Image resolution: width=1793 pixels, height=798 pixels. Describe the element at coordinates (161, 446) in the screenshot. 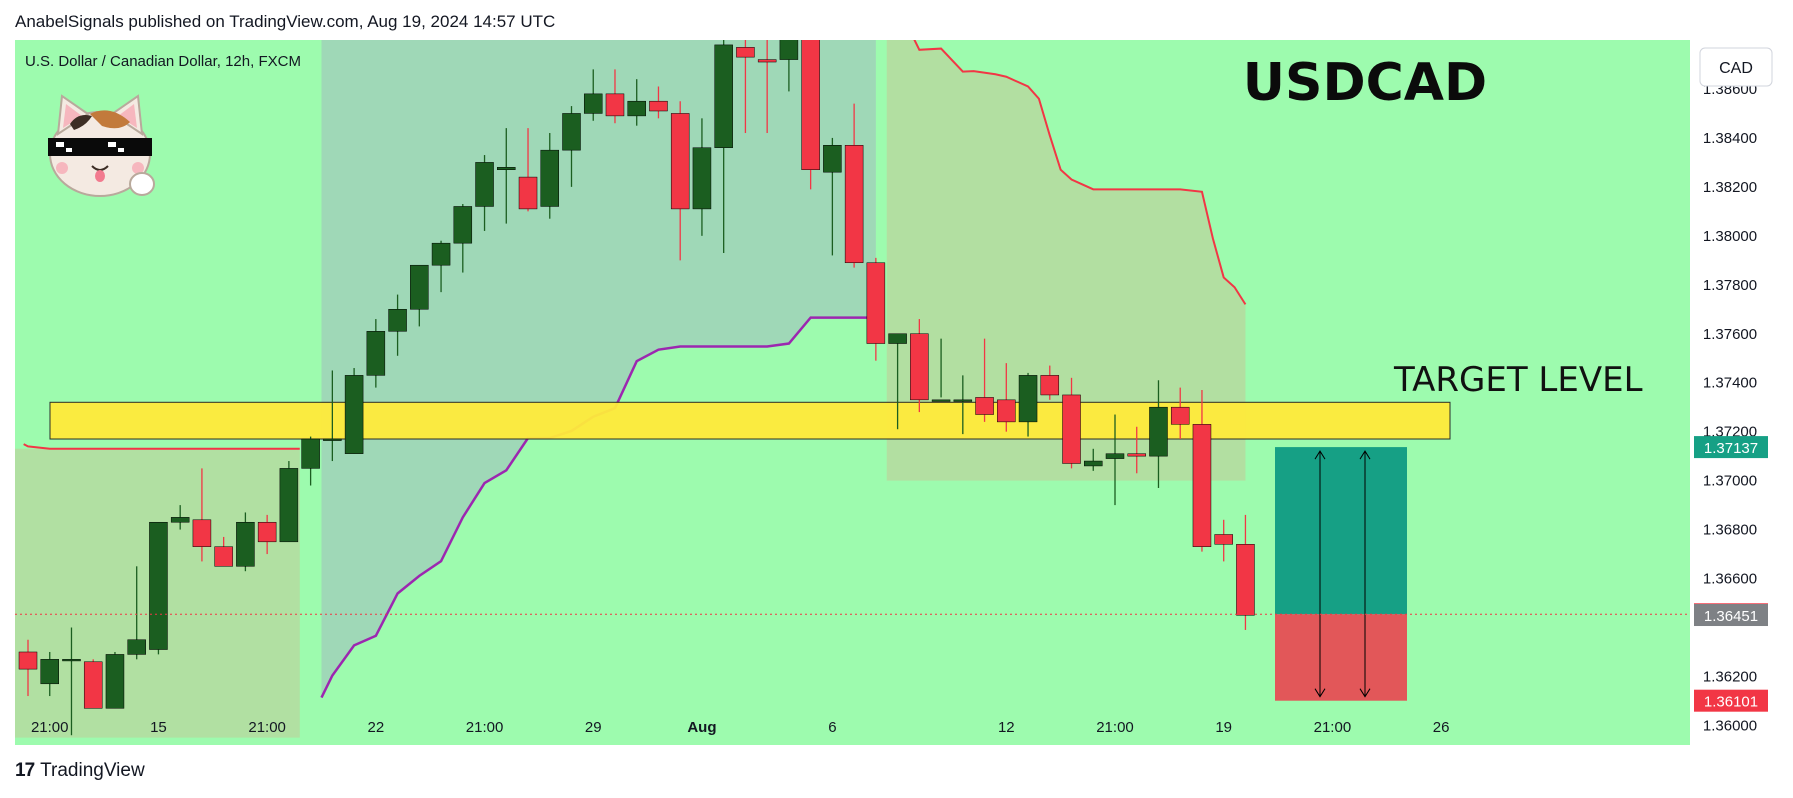

I see `cloud-upper-line-left` at that location.